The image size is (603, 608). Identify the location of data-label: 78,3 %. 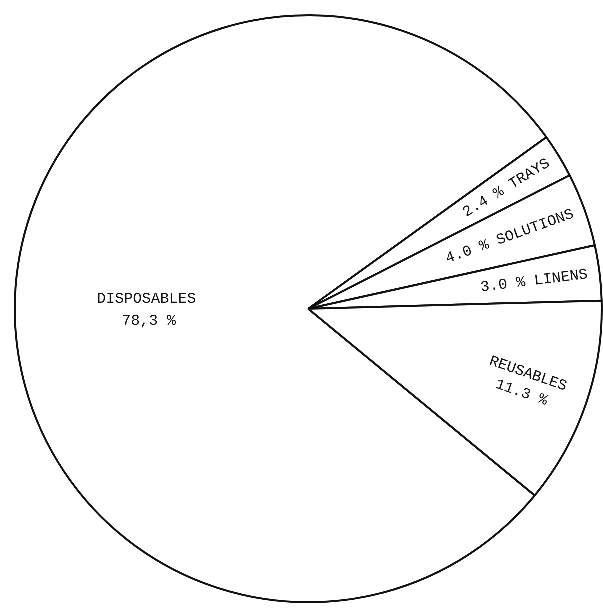
(150, 321).